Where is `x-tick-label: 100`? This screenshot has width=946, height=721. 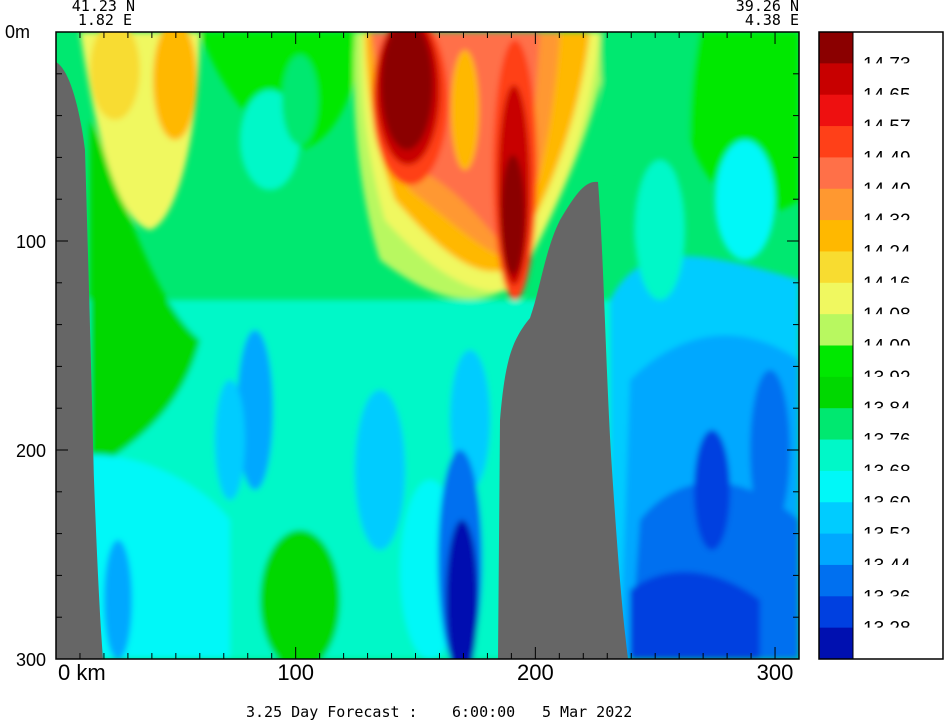 x-tick-label: 100 is located at coordinates (295, 672).